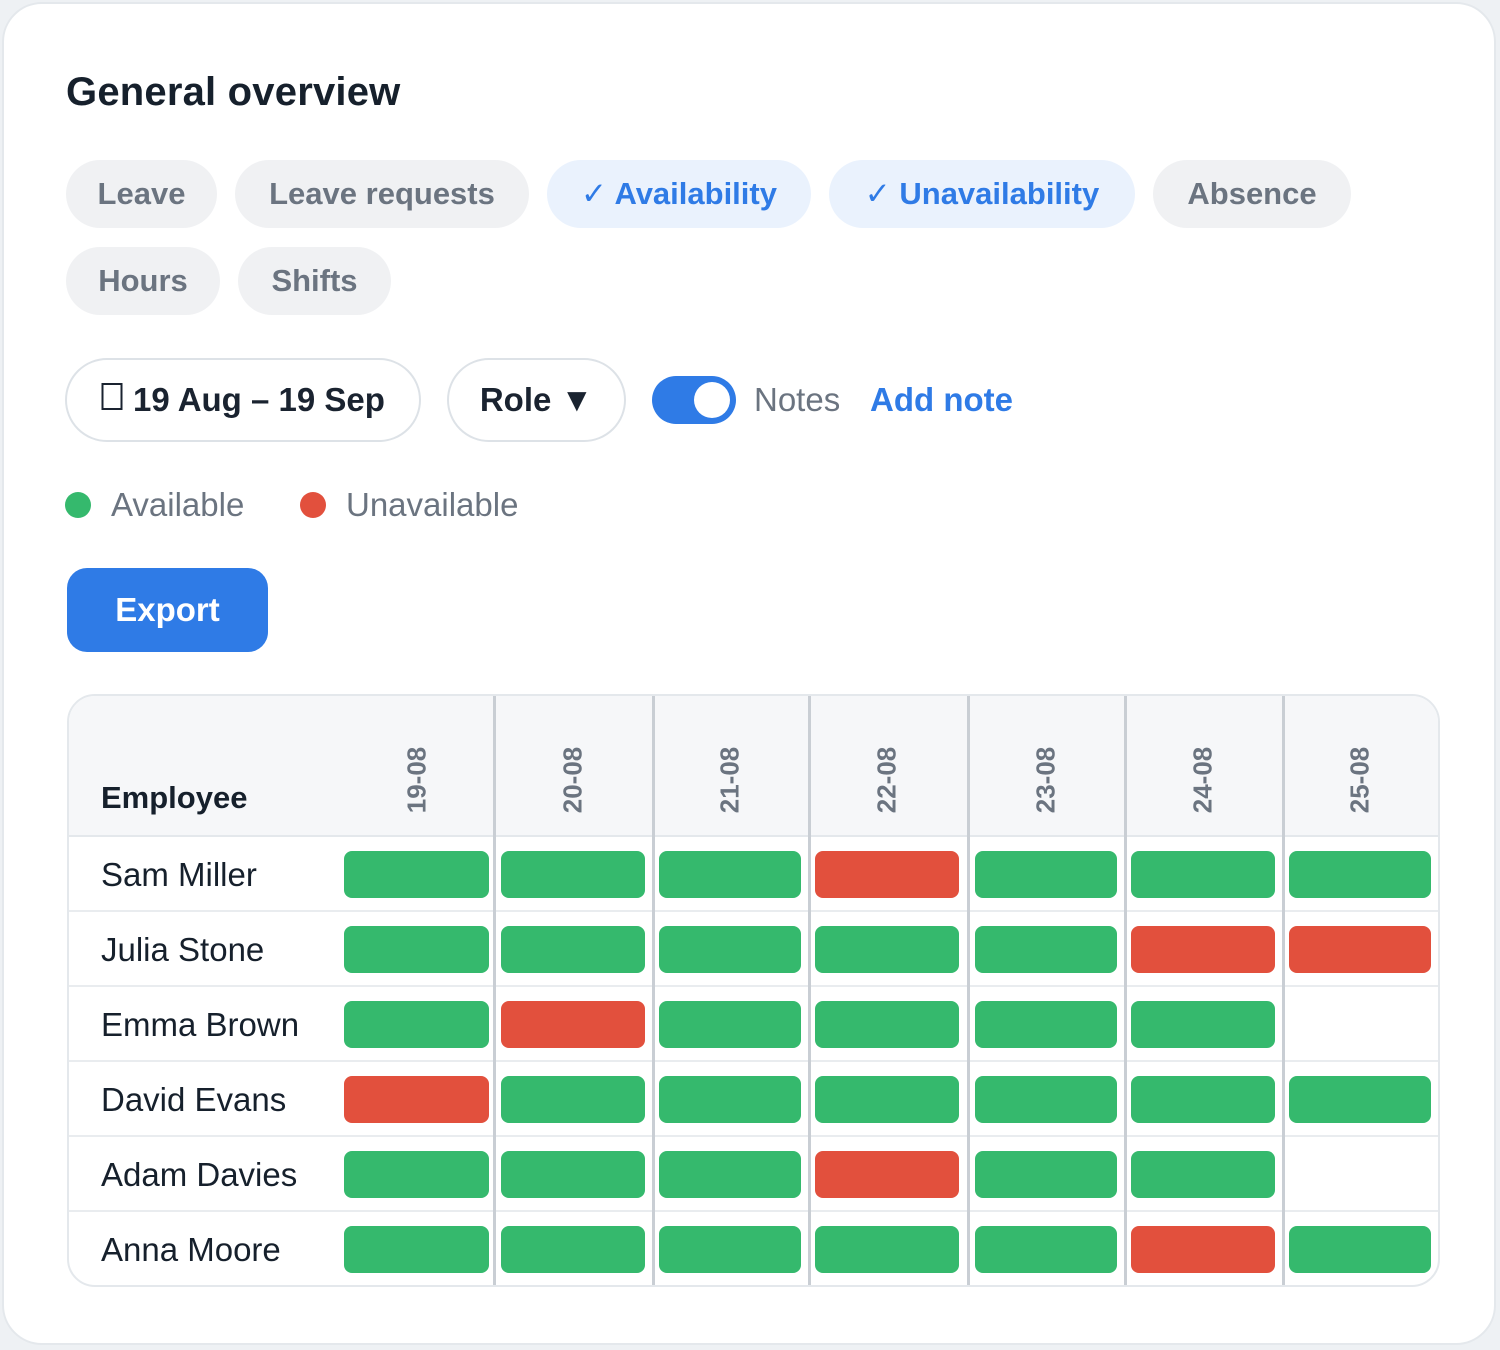 This screenshot has width=1500, height=1350. Describe the element at coordinates (982, 194) in the screenshot. I see `filter-chip-unavailability: ✓ Unavailability` at that location.